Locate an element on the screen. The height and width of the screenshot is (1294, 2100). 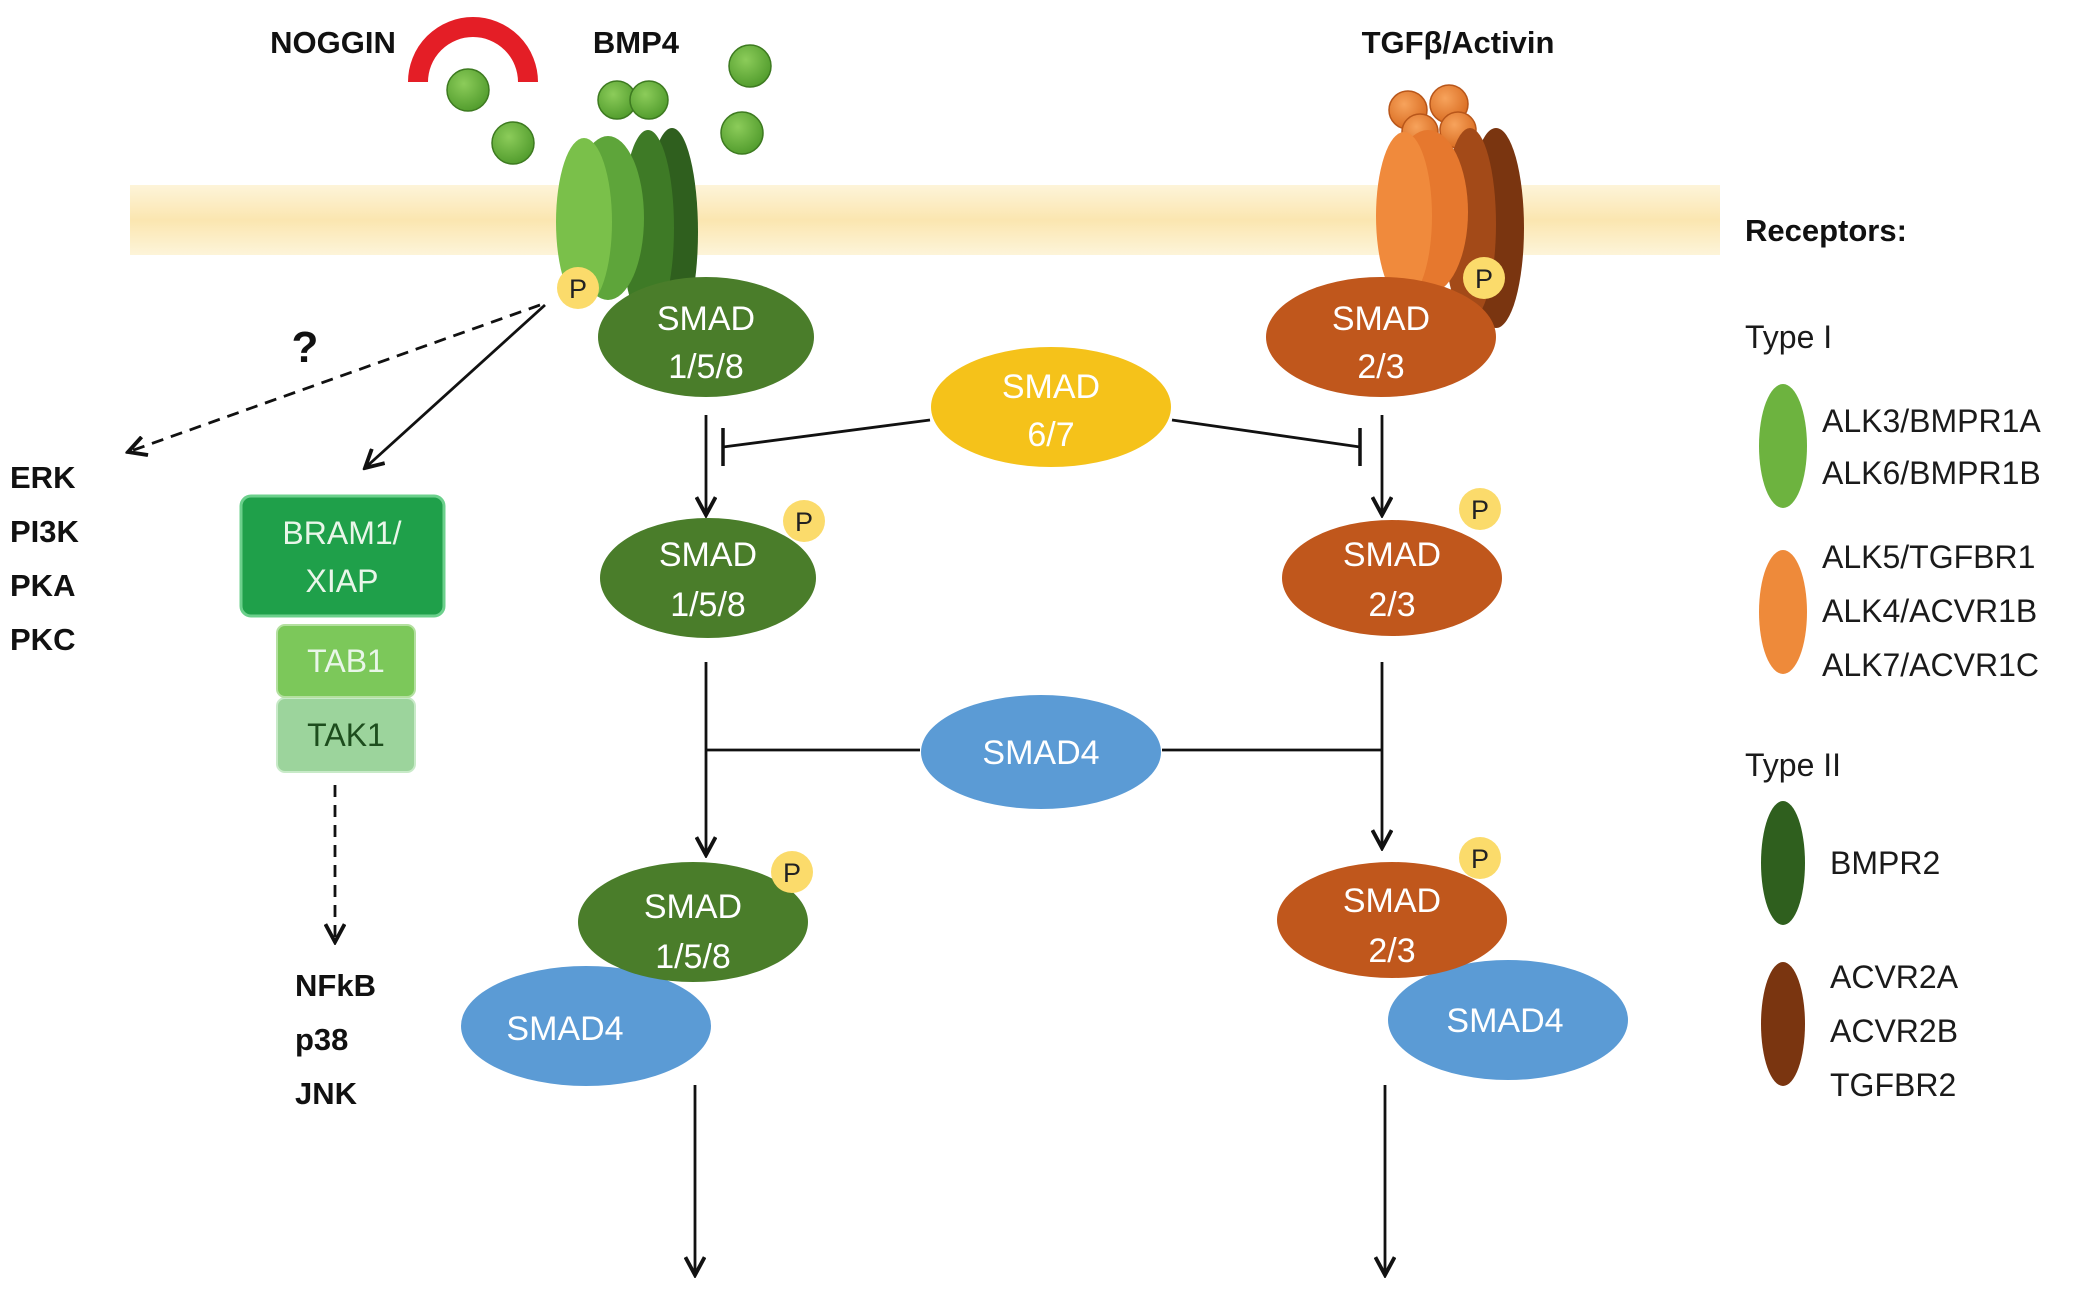
svg-text: PI3K is located at coordinates (45, 531).